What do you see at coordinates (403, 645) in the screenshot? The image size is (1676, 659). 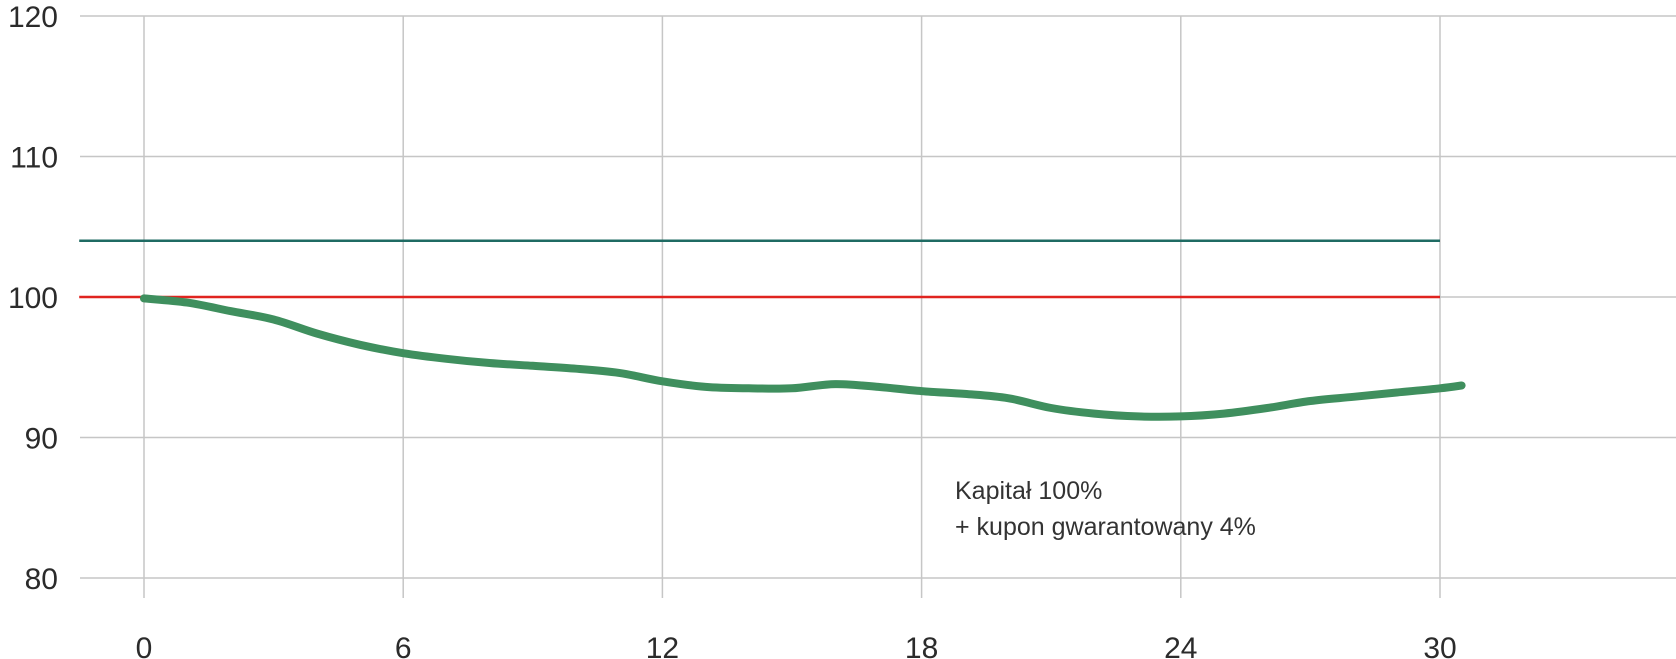 I see `x-tick-label: 6` at bounding box center [403, 645].